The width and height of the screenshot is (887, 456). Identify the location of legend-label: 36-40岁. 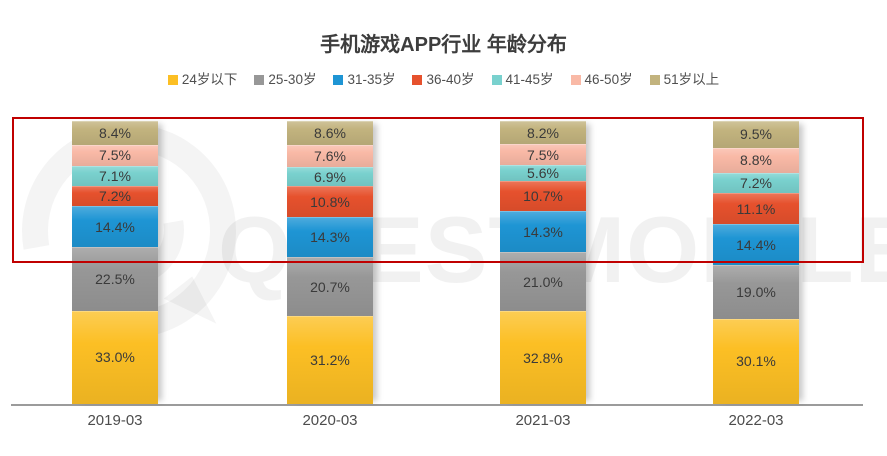
(450, 79).